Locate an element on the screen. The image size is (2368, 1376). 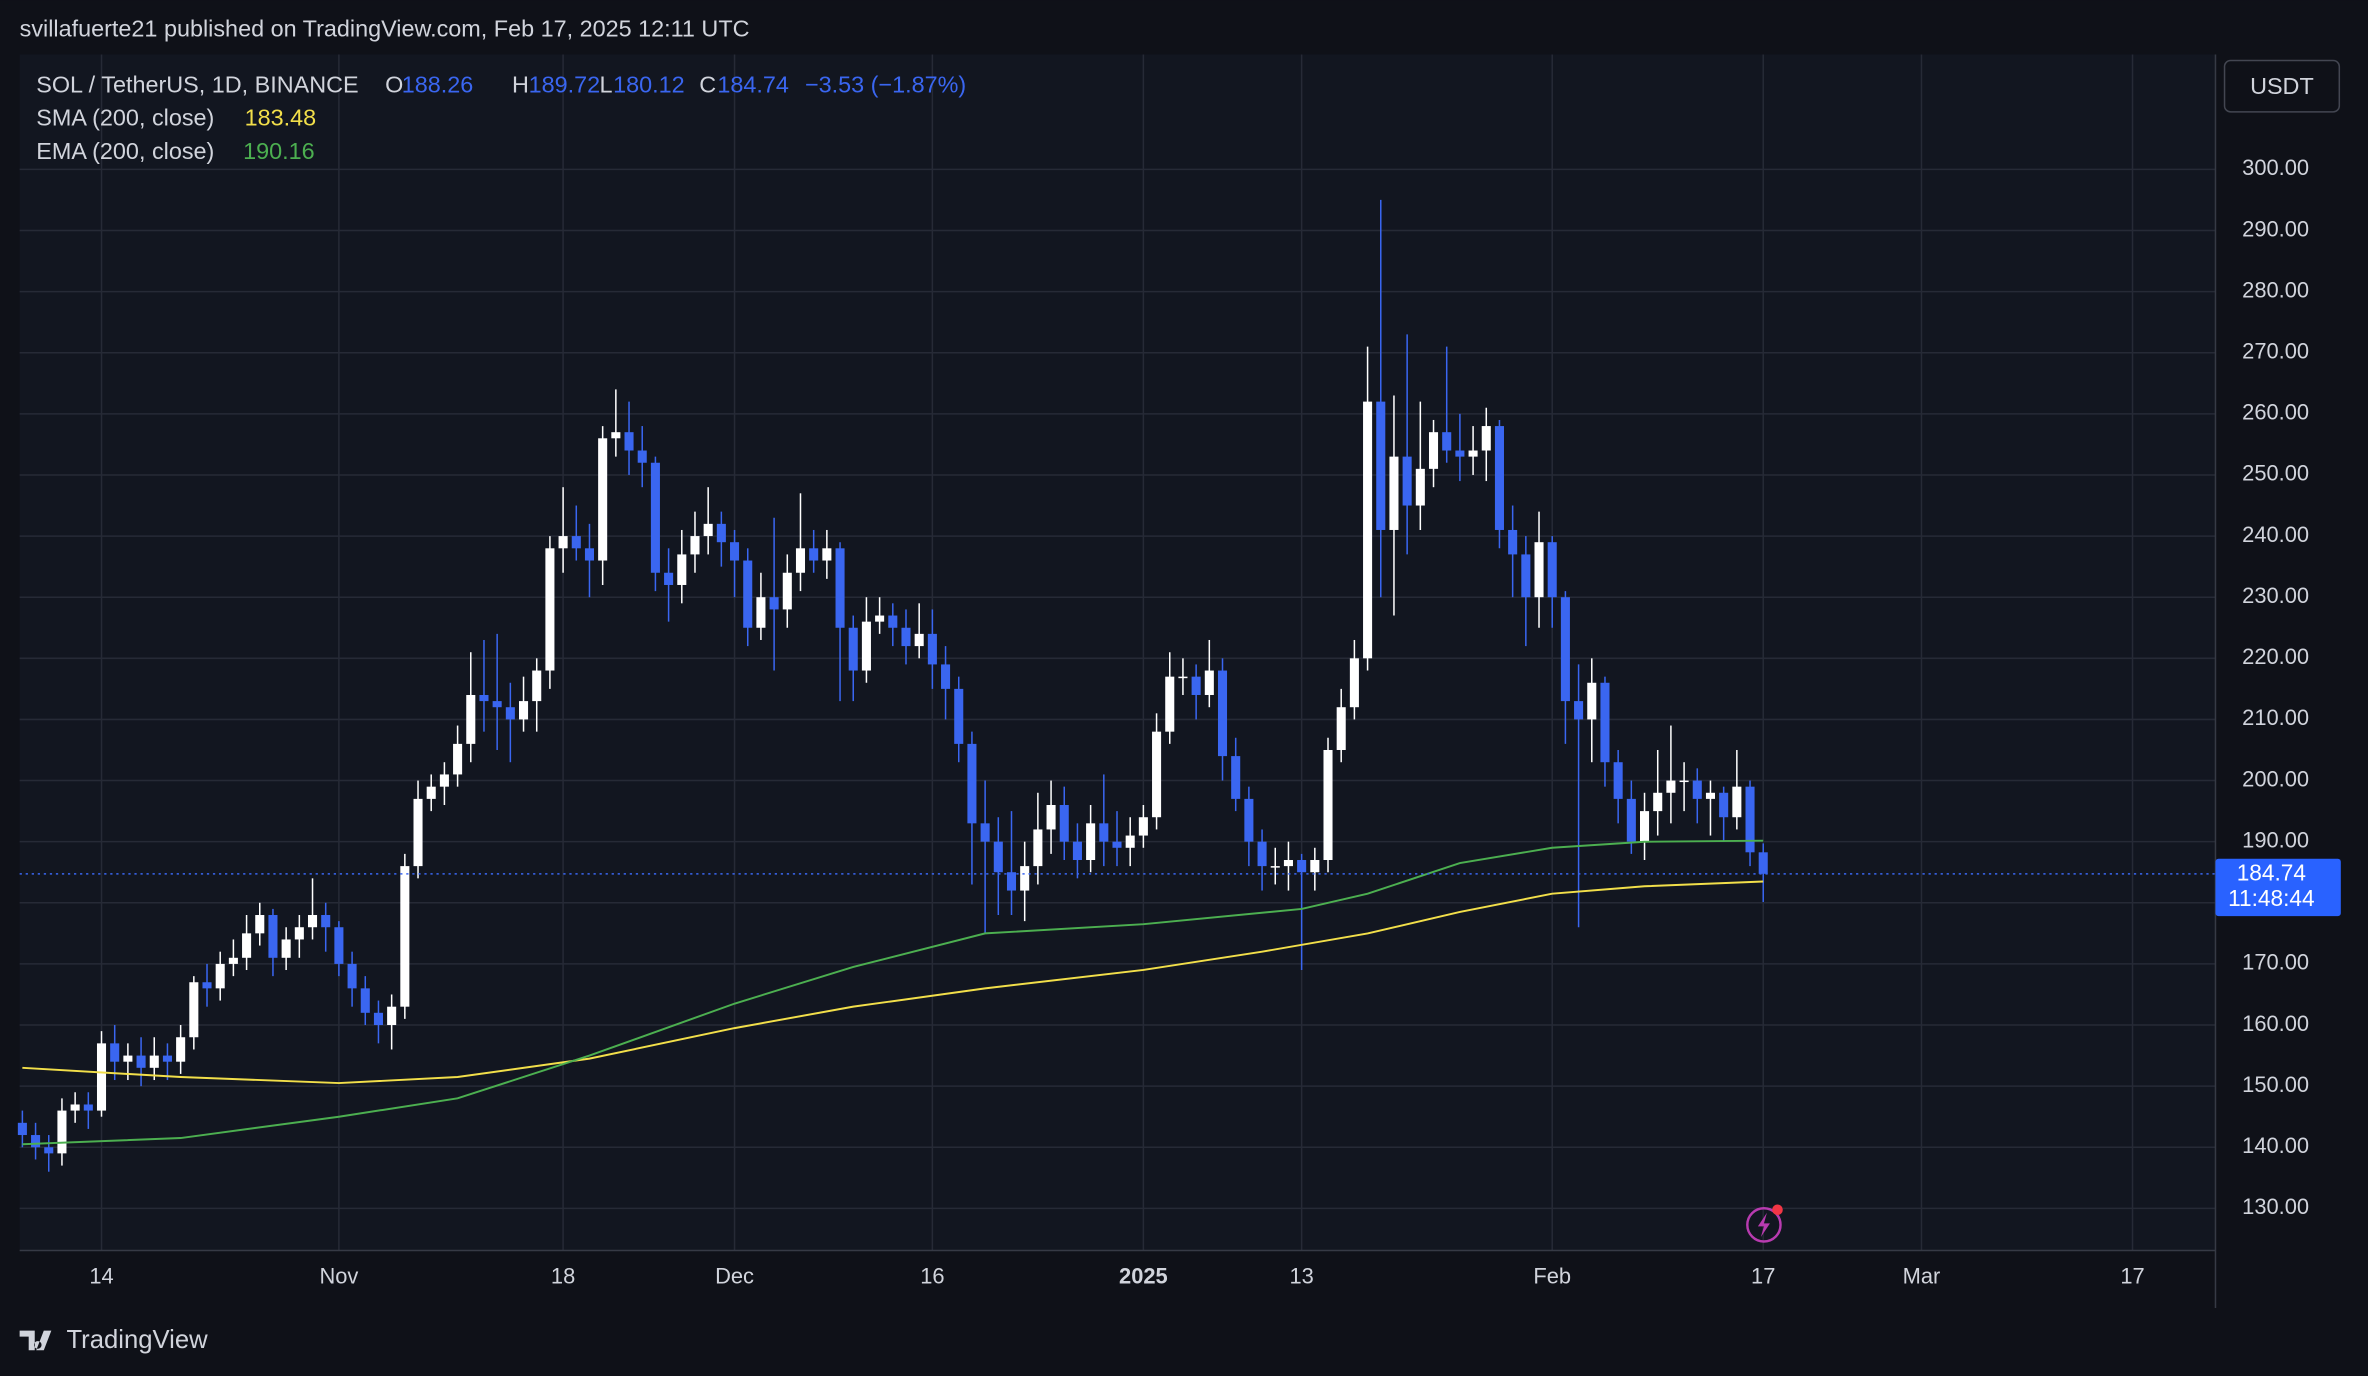
y-tick-label: 140.00 is located at coordinates (2275, 1145).